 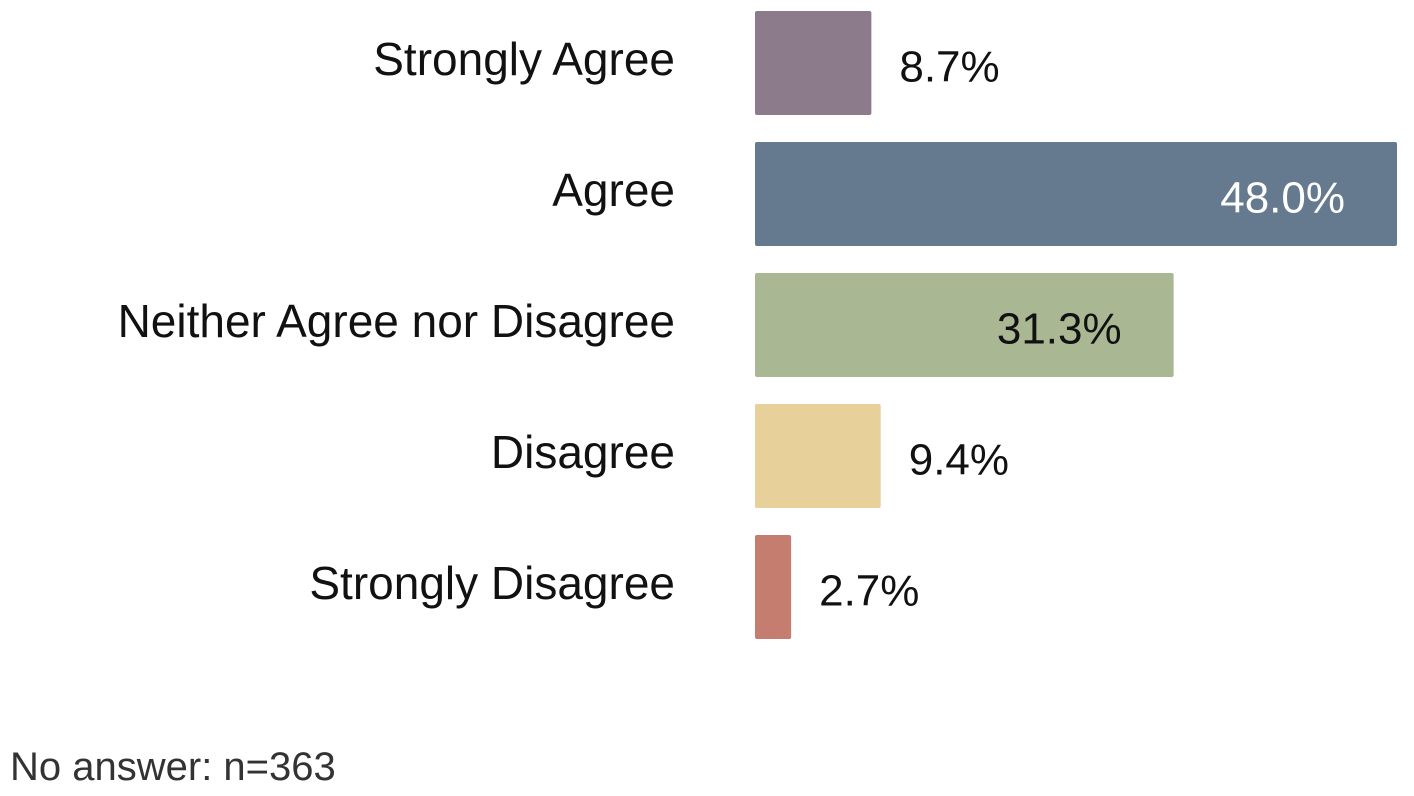 What do you see at coordinates (613, 190) in the screenshot?
I see `category-label-agree: Agree` at bounding box center [613, 190].